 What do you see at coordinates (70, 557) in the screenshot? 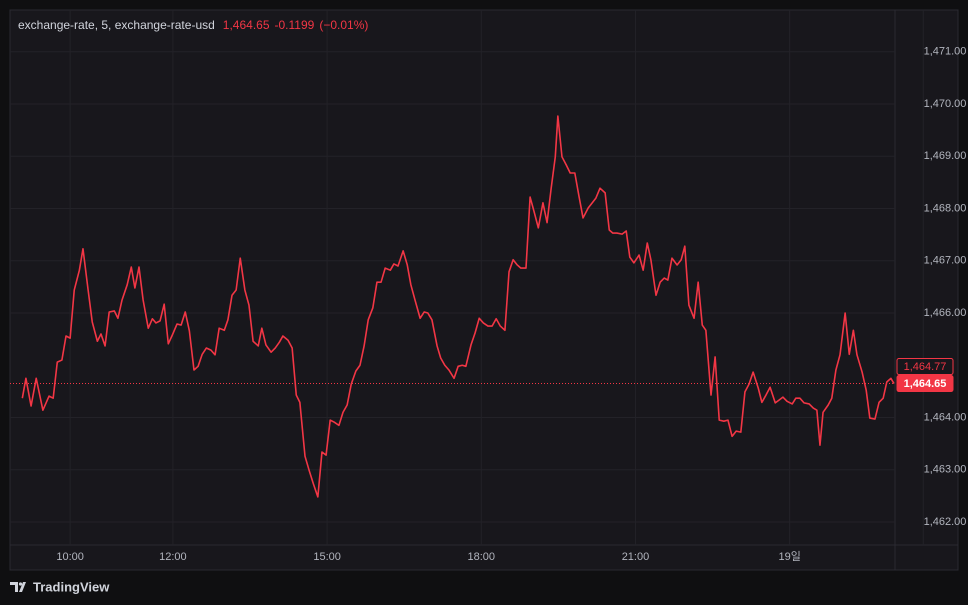
I see `x-tick-label: 10:00` at bounding box center [70, 557].